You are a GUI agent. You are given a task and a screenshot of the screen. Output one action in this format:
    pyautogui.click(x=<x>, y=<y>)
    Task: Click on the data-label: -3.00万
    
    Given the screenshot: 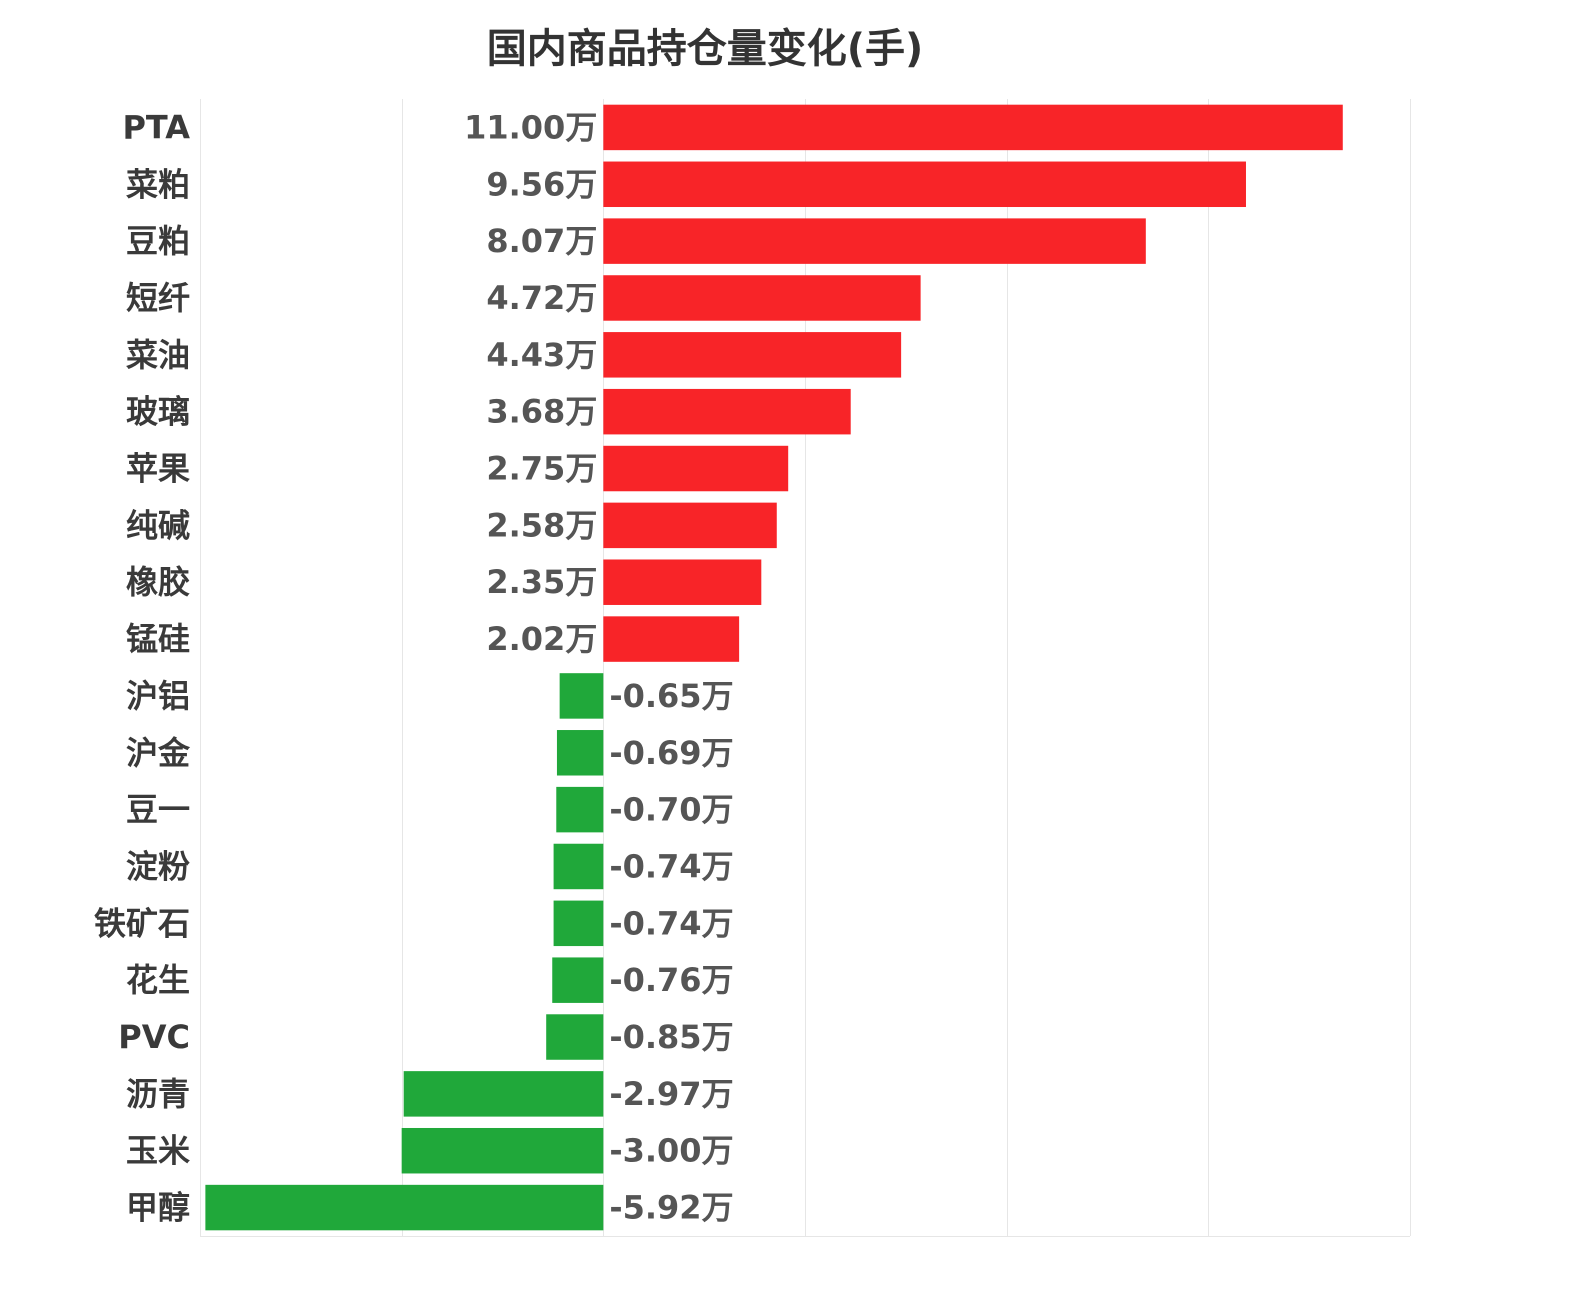 What is the action you would take?
    pyautogui.click(x=671, y=1151)
    